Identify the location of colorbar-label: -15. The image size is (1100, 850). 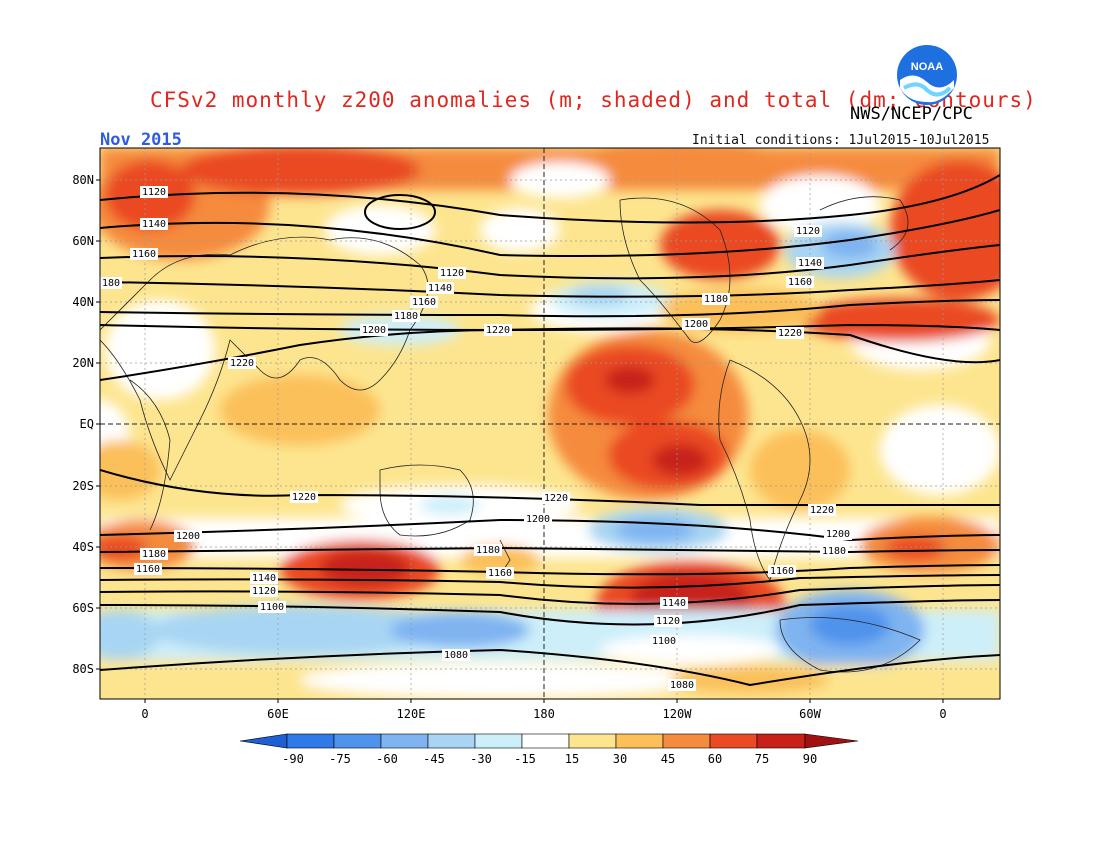
(525, 759).